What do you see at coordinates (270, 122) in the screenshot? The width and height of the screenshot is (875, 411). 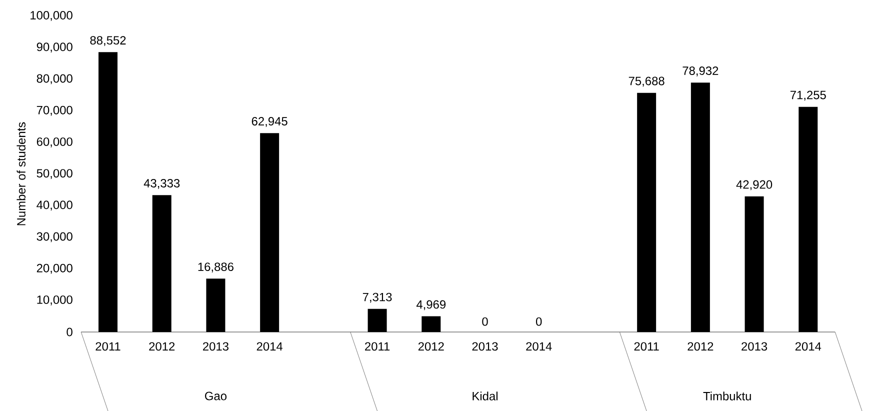 I see `data-label: 62,945` at bounding box center [270, 122].